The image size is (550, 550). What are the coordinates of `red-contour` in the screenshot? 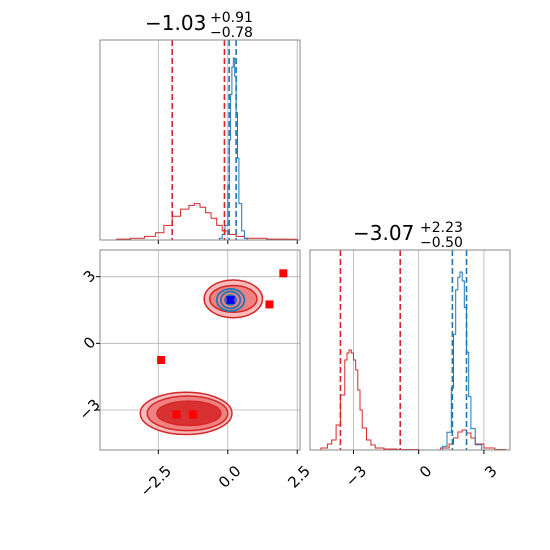 It's located at (189, 413).